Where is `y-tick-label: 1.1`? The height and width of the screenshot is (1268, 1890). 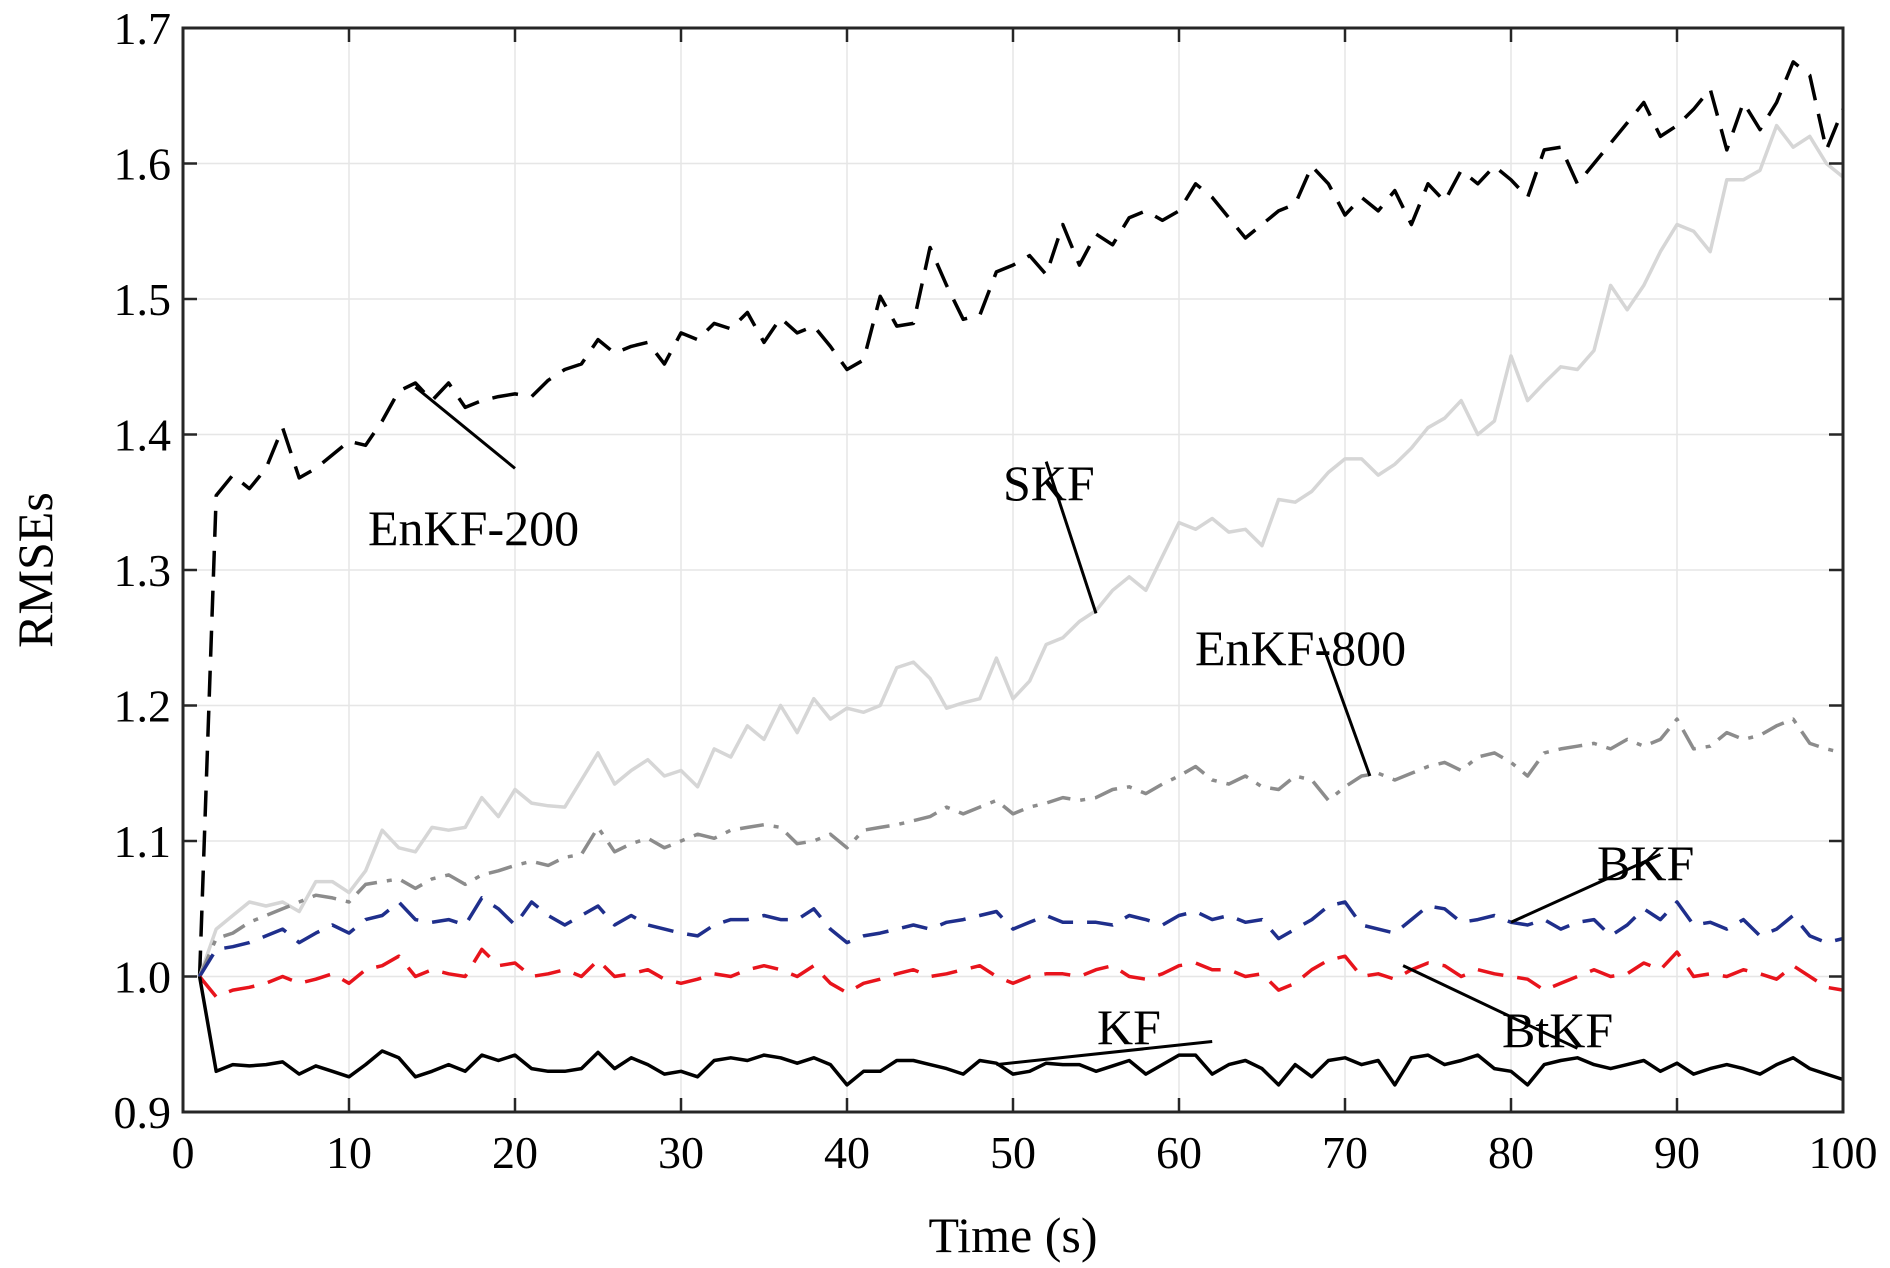 y-tick-label: 1.1 is located at coordinates (143, 841).